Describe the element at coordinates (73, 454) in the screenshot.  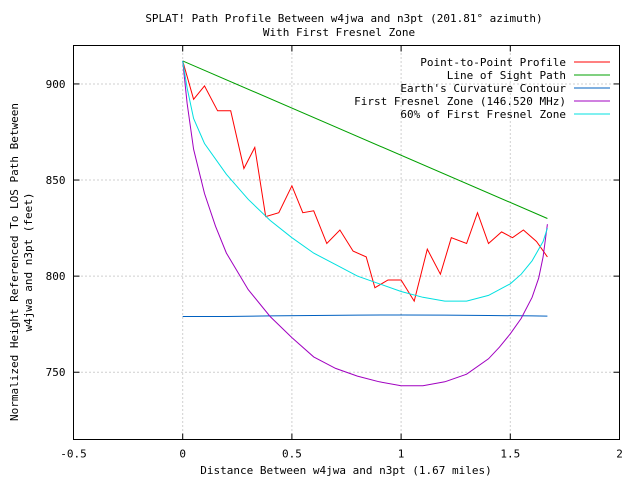
I see `x-tick-label: -0.5` at that location.